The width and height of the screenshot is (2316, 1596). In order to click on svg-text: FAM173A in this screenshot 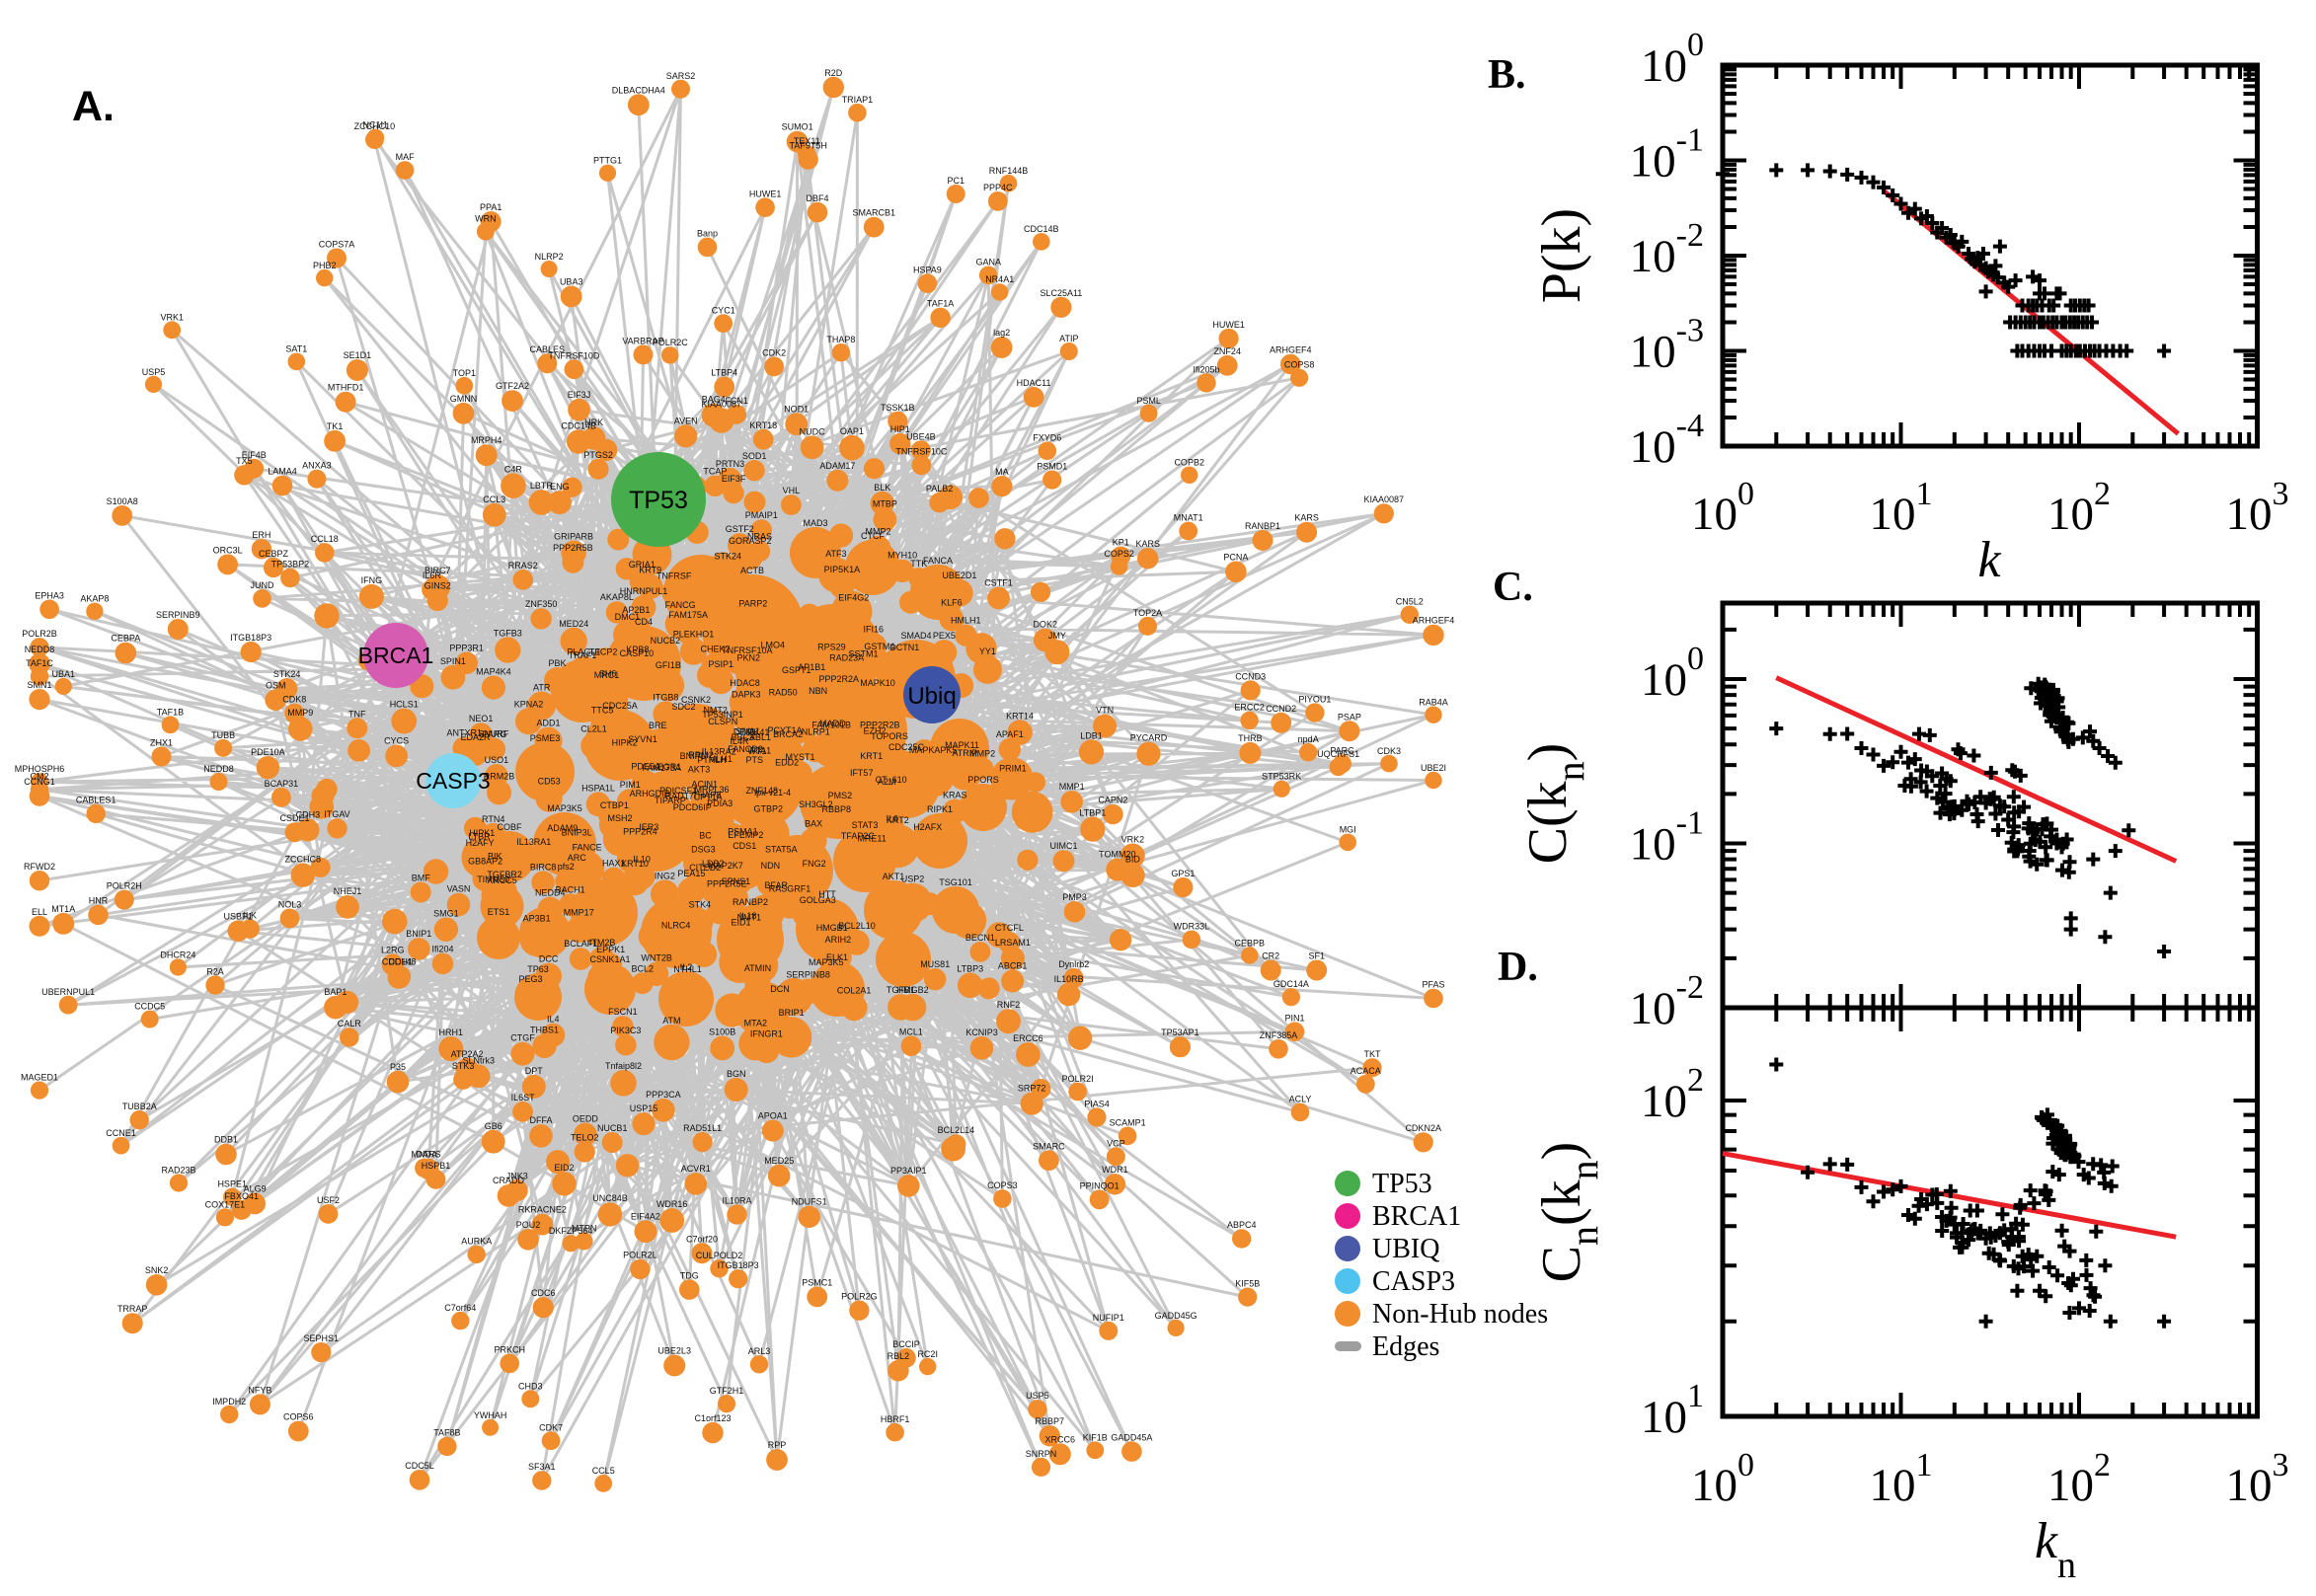, I will do `click(661, 768)`.